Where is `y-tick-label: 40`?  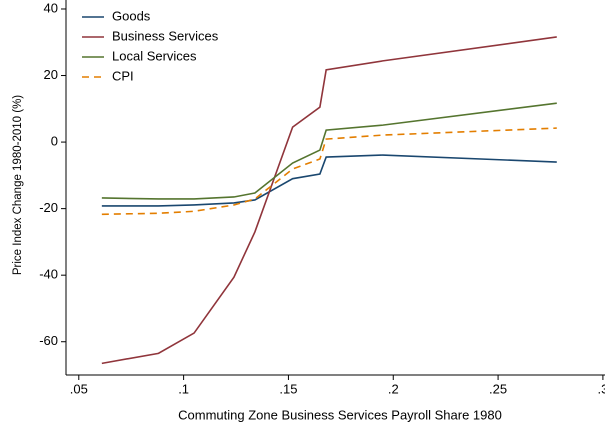
y-tick-label: 40 is located at coordinates (51, 7).